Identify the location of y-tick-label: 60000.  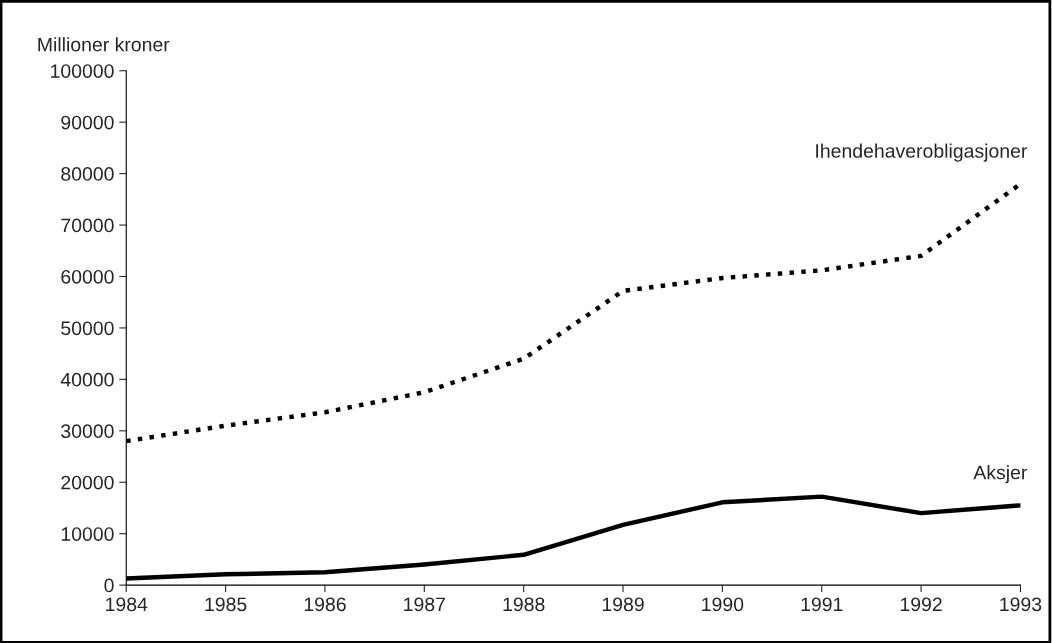
(87, 276).